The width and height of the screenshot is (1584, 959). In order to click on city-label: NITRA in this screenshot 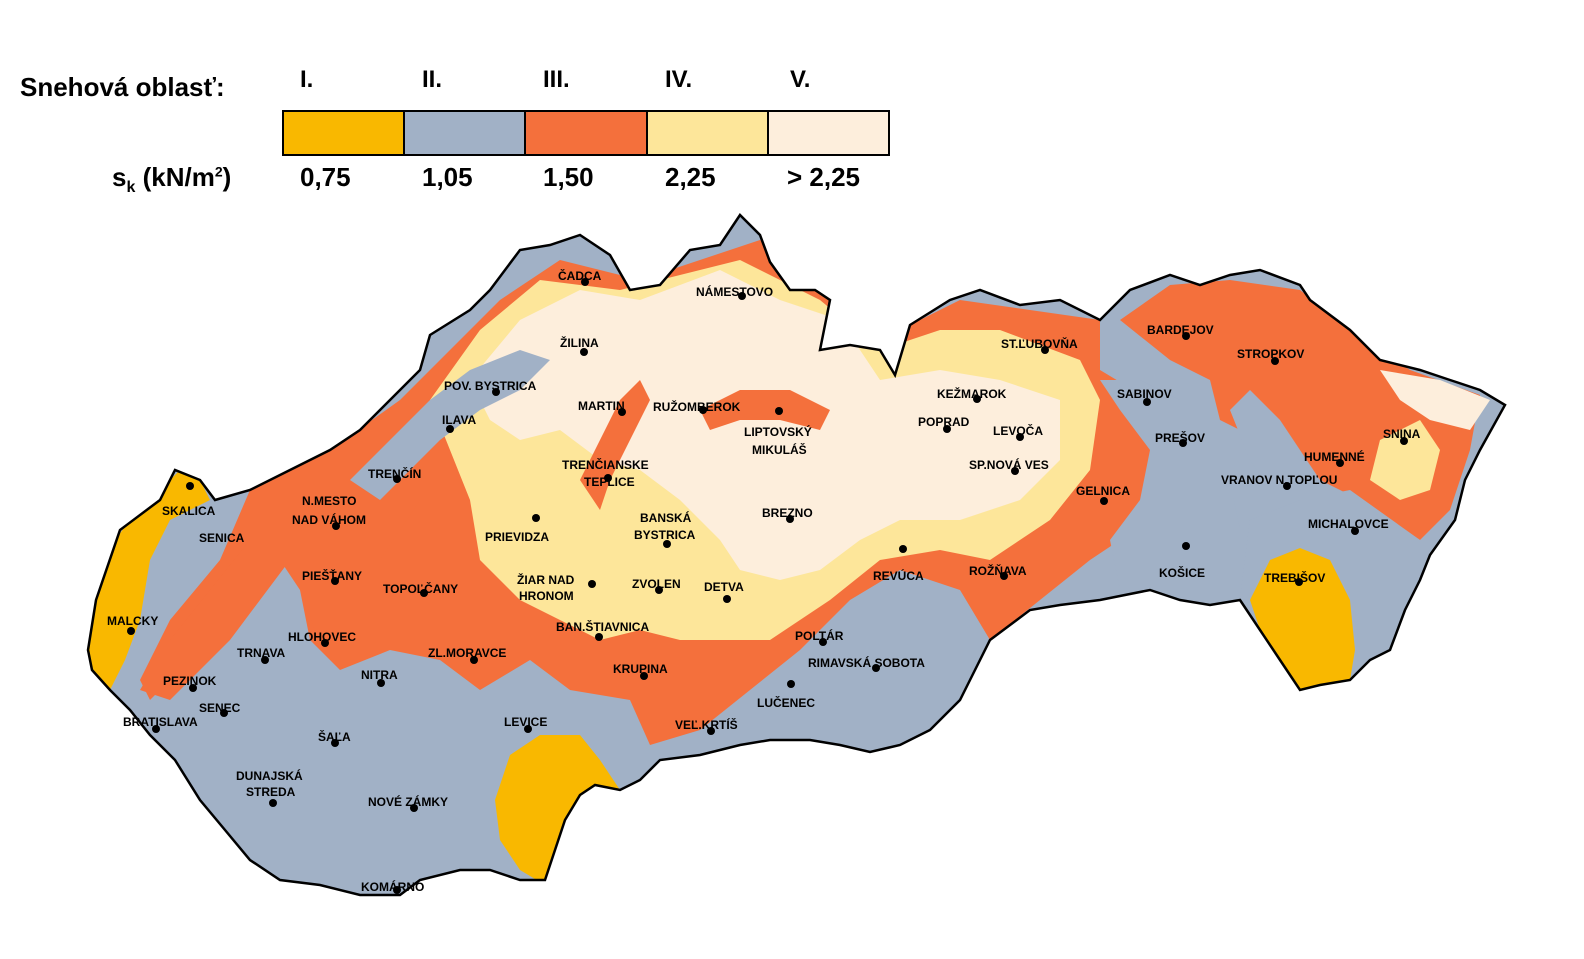, I will do `click(379, 675)`.